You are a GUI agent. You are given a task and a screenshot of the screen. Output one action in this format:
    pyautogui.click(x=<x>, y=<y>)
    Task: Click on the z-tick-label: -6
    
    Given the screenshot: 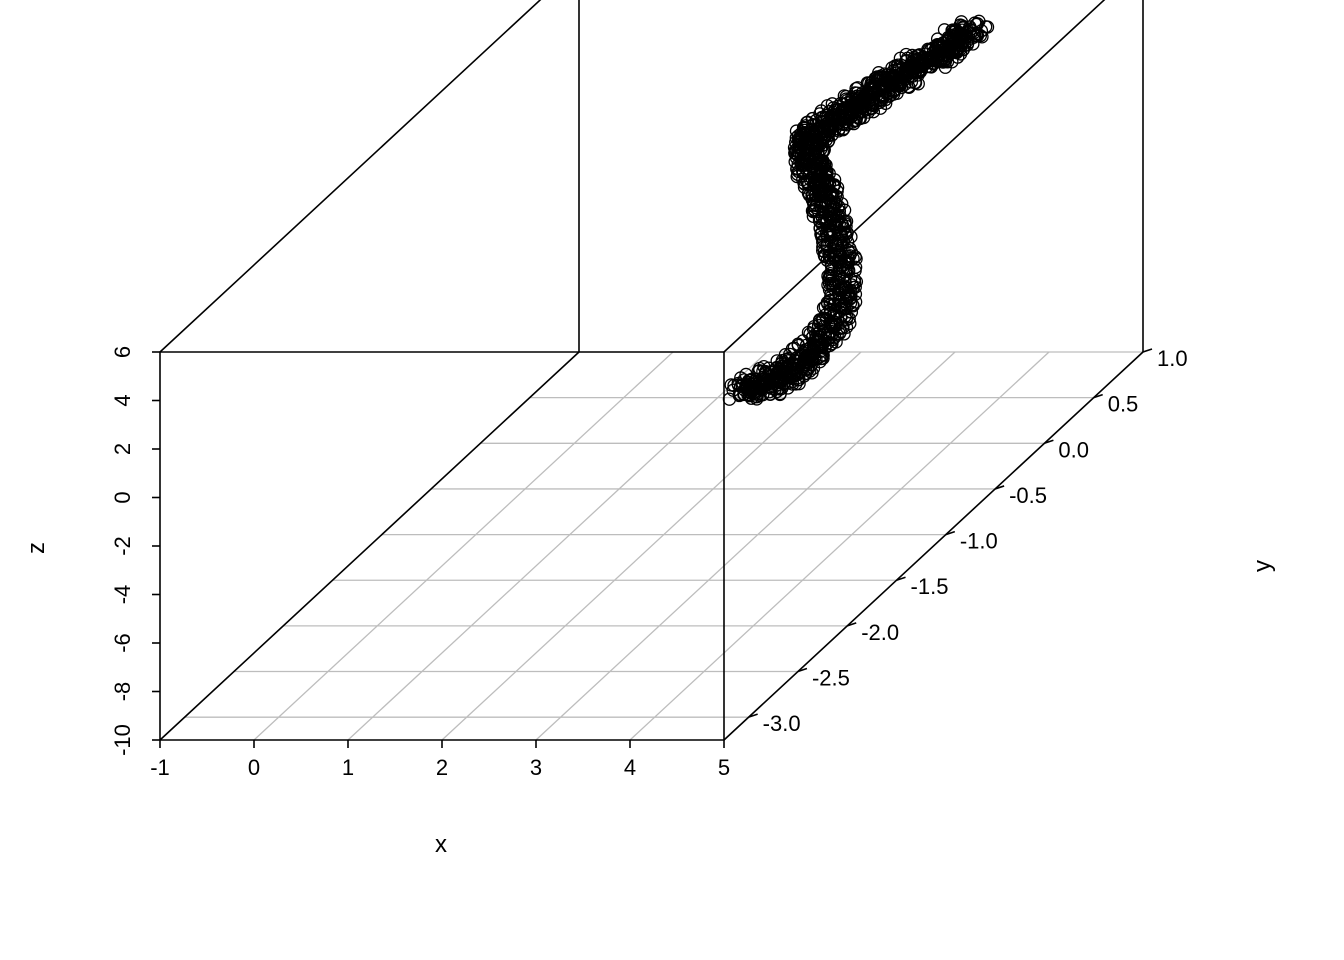 What is the action you would take?
    pyautogui.click(x=122, y=643)
    